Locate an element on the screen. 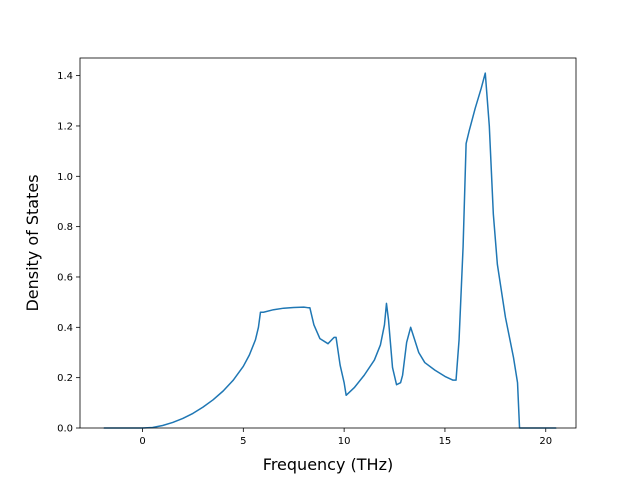 This screenshot has height=480, width=640. y-axis-label: Density of States is located at coordinates (32, 242).